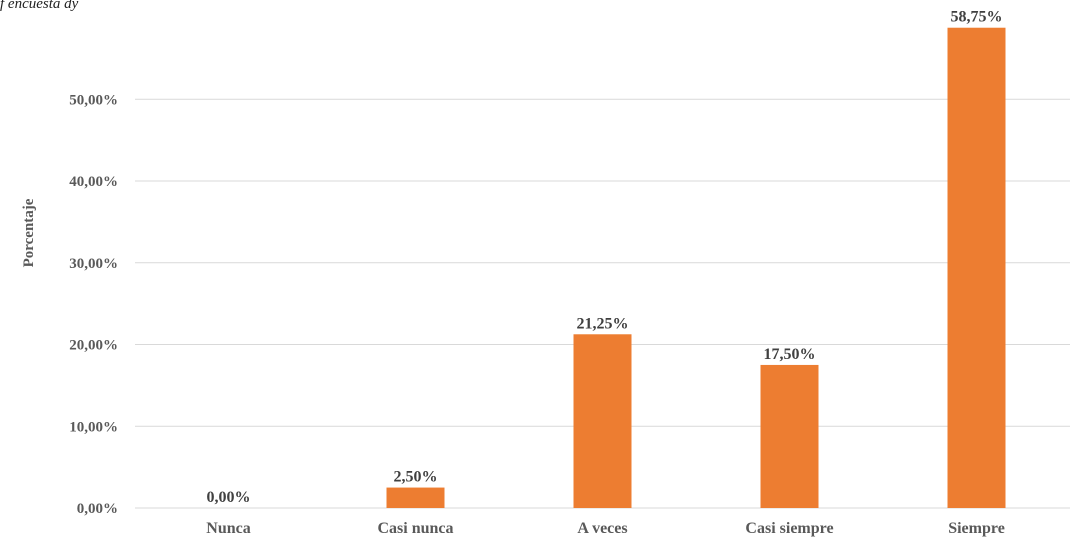  What do you see at coordinates (93, 346) in the screenshot?
I see `y-tick-label: 20,00%` at bounding box center [93, 346].